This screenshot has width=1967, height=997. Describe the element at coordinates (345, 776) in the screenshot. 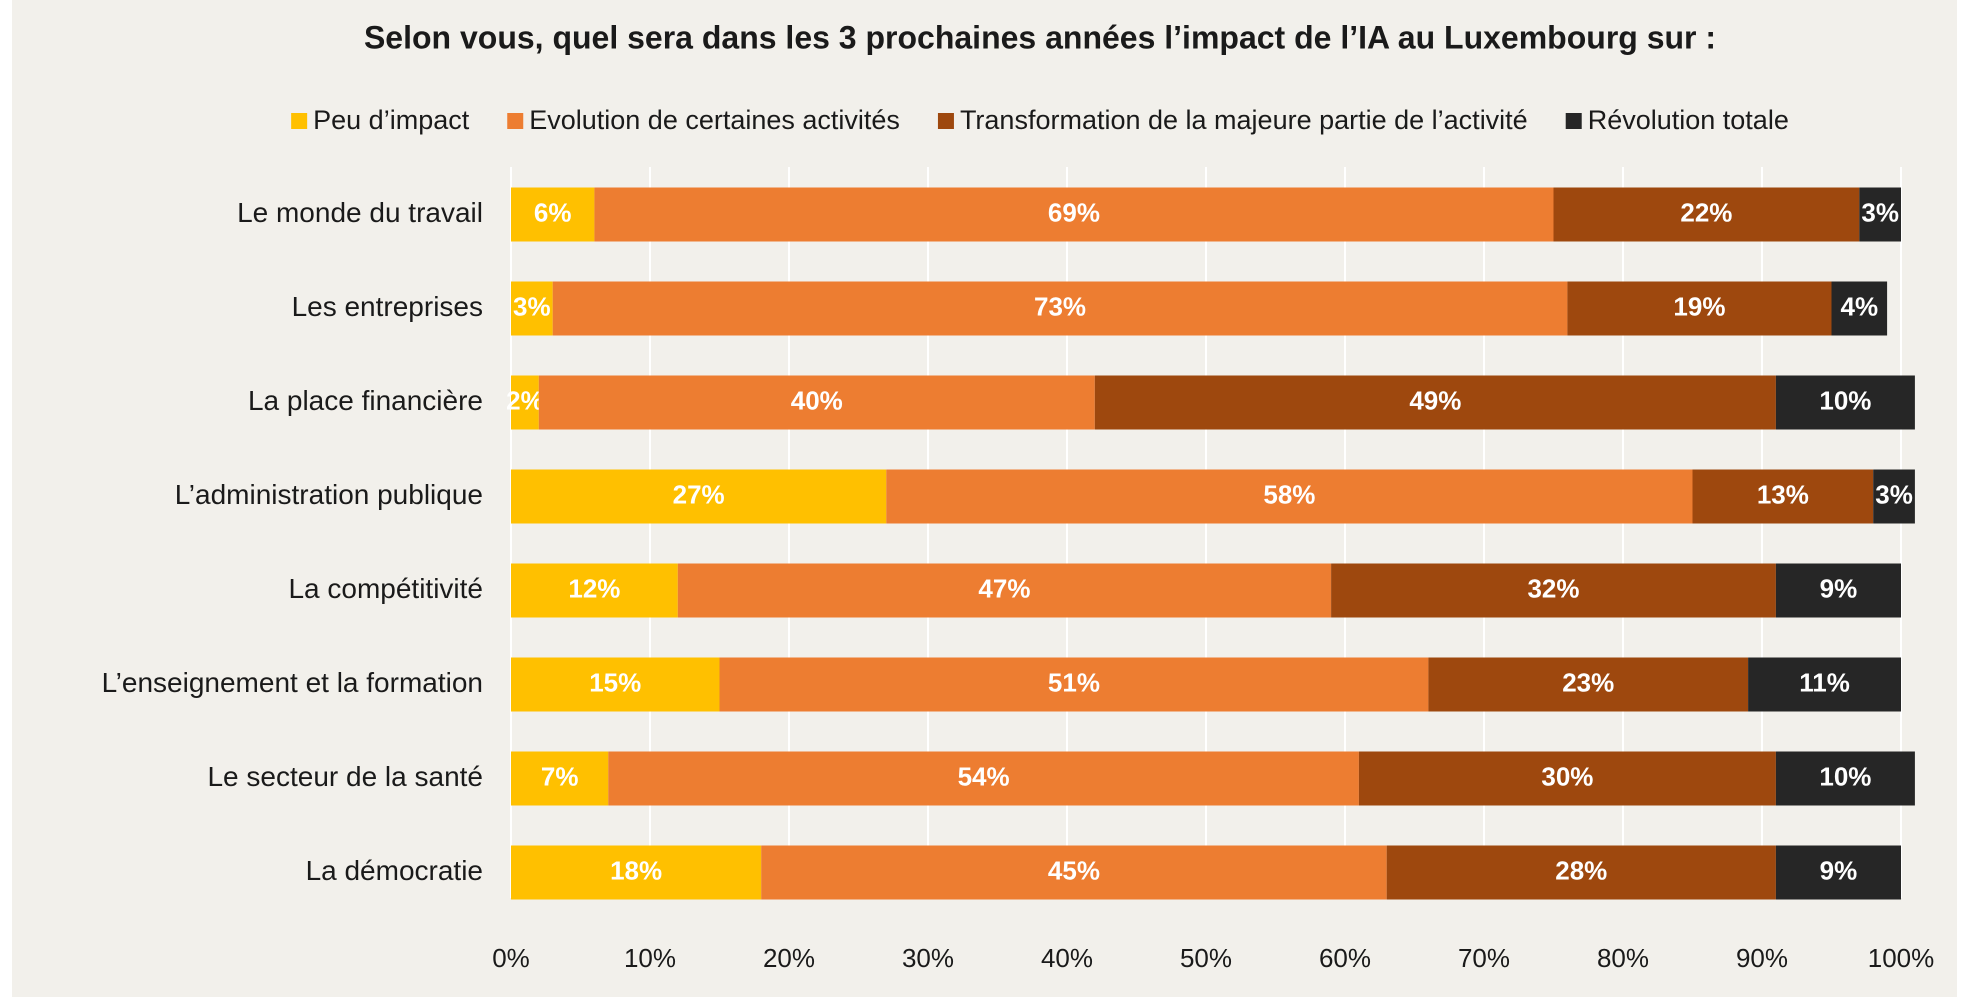

I see `y-tick-label: Le secteur de la santé` at that location.